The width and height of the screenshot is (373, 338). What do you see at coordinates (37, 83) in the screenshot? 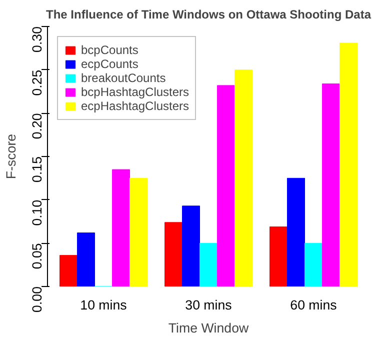
I see `y-tick-label: 0.25` at bounding box center [37, 83].